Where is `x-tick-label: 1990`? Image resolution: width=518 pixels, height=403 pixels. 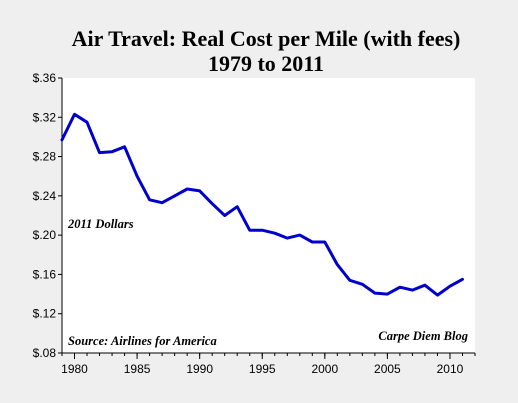 x-tick-label: 1990 is located at coordinates (199, 369).